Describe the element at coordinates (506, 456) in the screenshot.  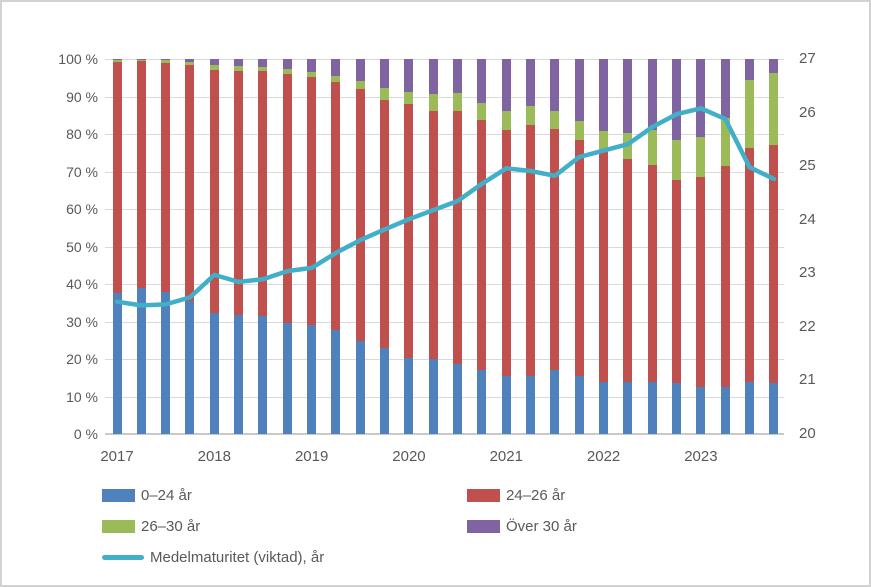
I see `x-axis-year-label: 2021` at that location.